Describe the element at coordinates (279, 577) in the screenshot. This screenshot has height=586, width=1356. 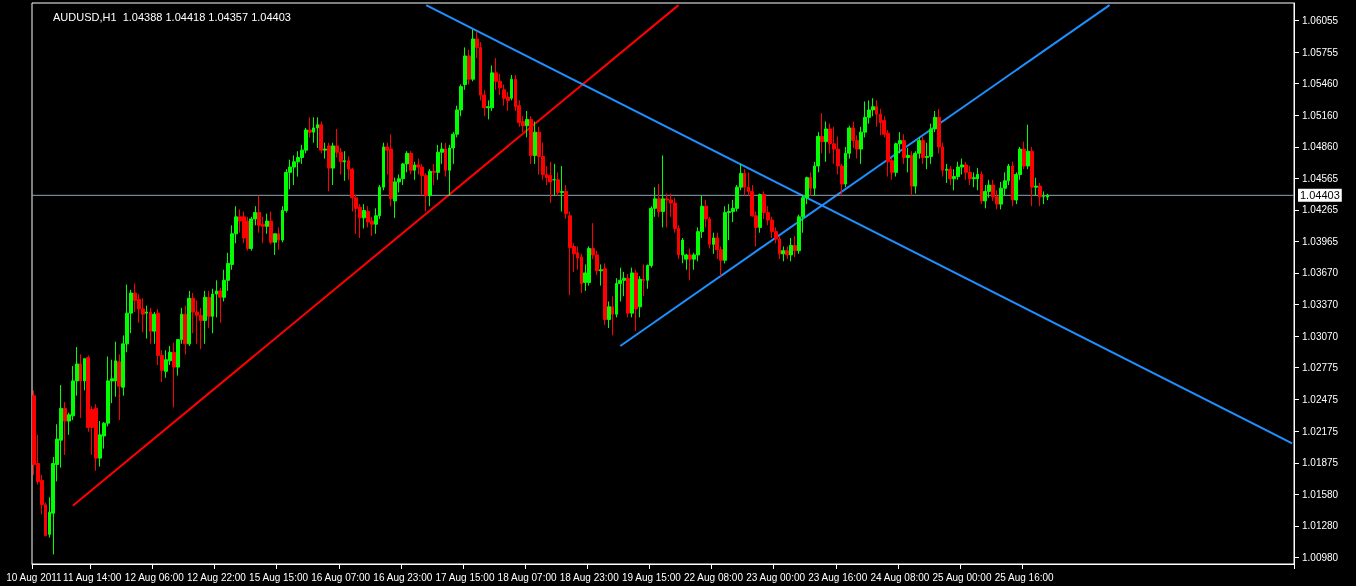
I see `x-tick-label: 15 Aug 15:00` at that location.